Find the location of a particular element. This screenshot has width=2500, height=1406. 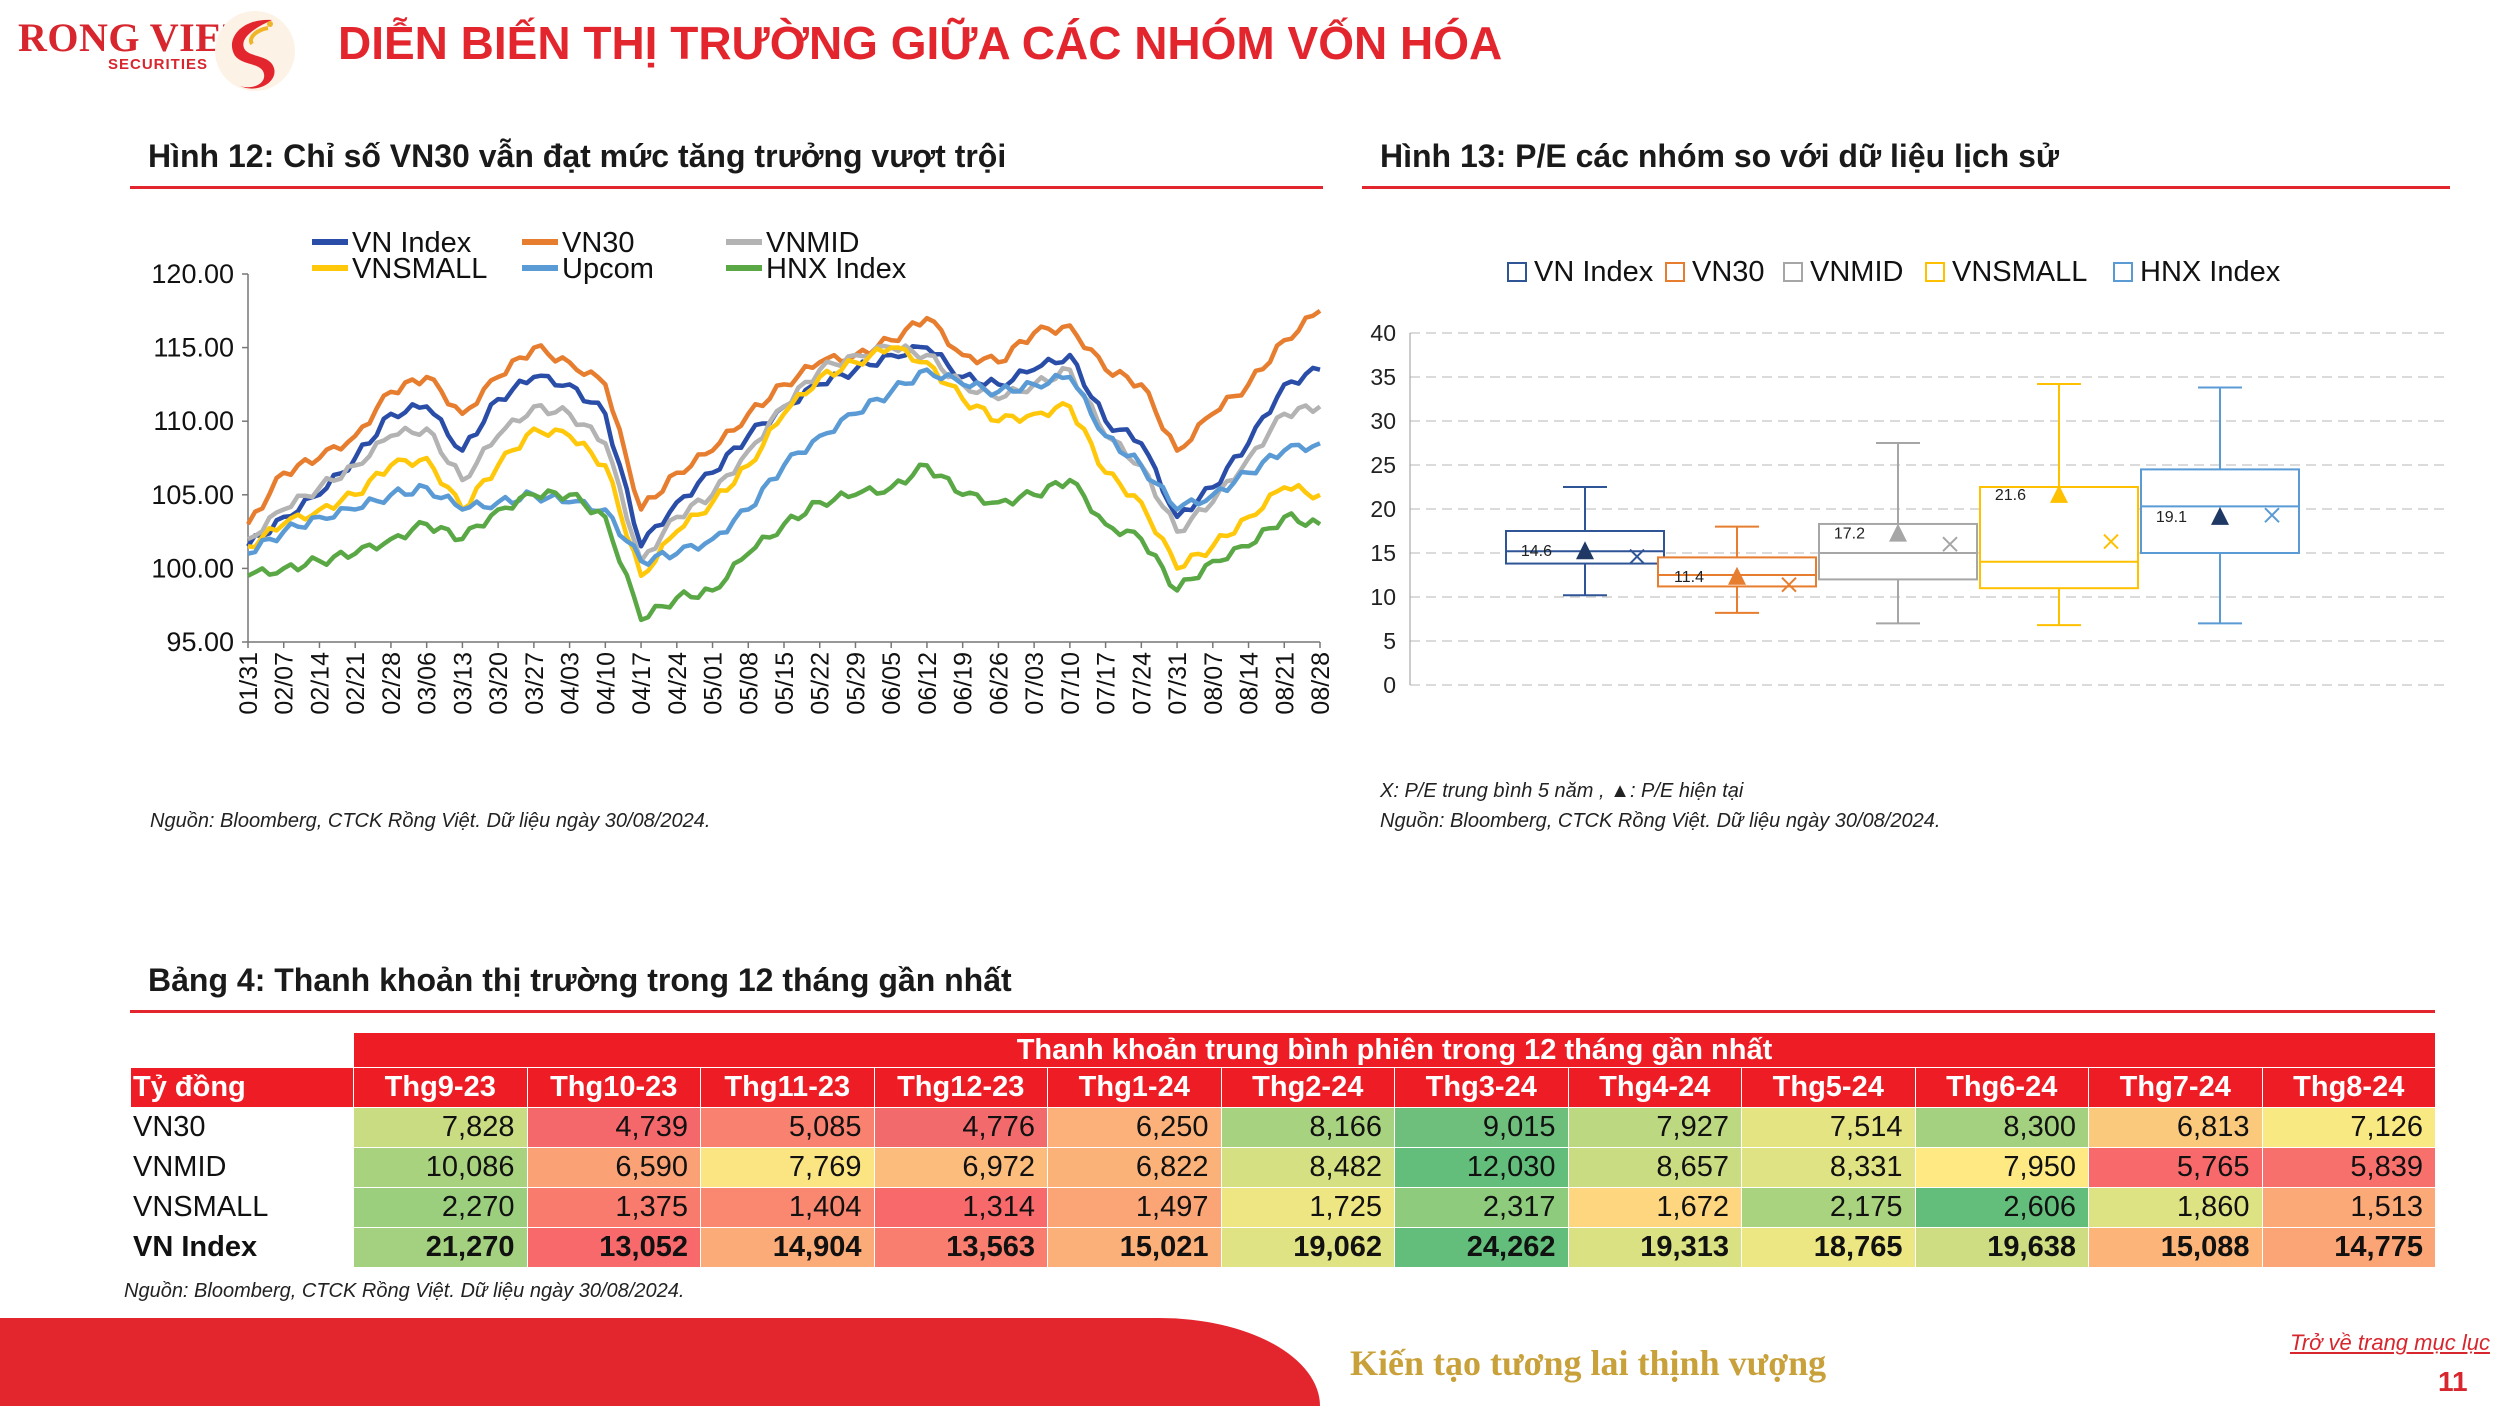

table-cell: 7,769 is located at coordinates (787, 1167).